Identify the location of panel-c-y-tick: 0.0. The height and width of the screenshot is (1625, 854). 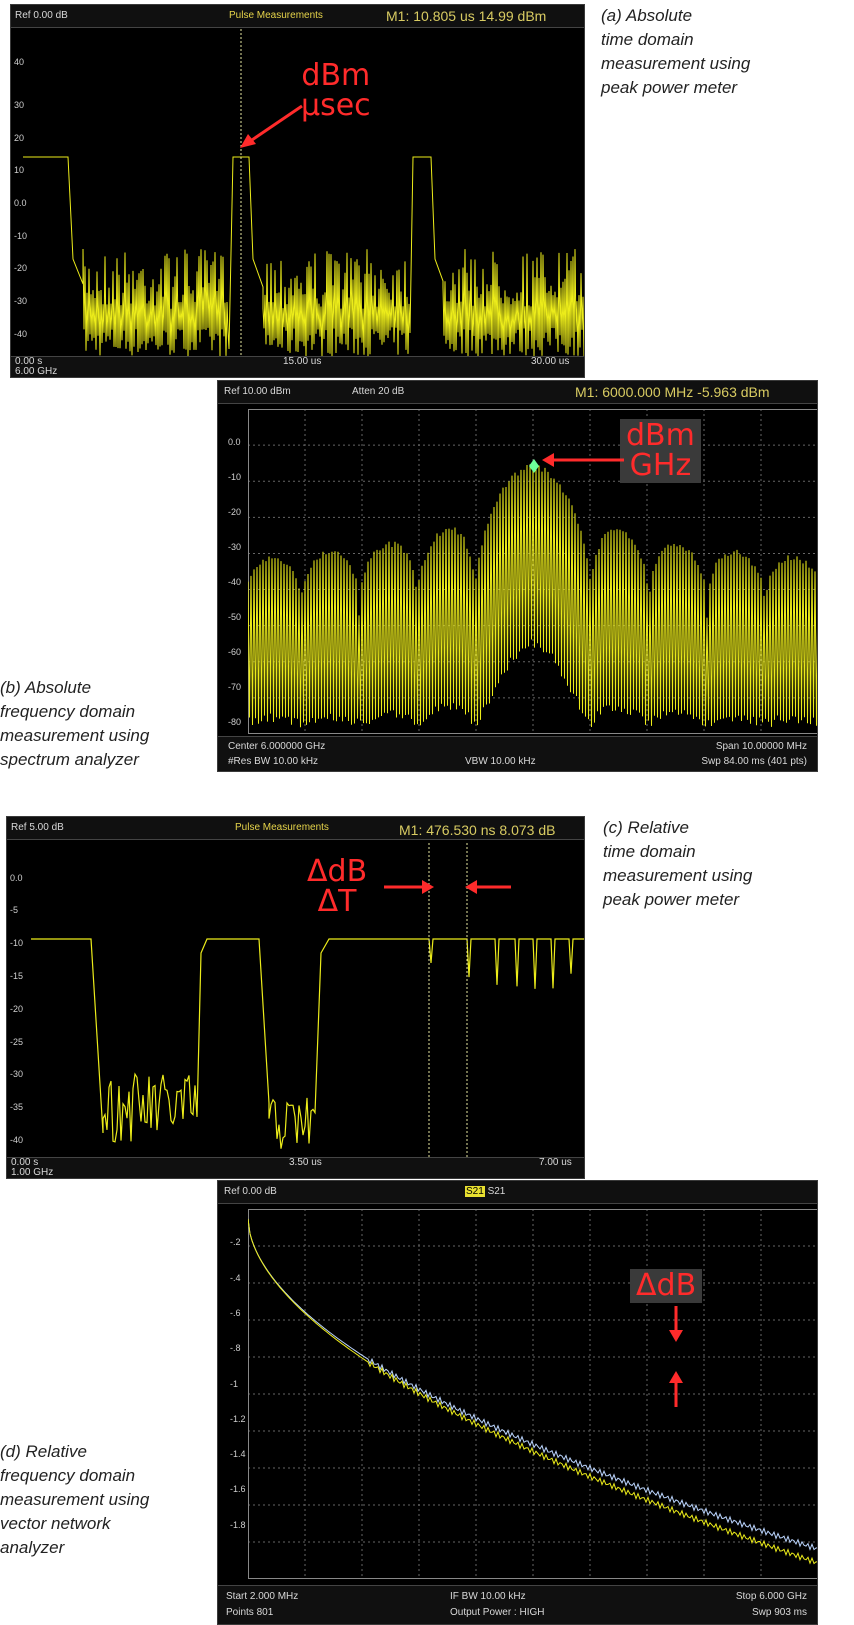
(16, 878).